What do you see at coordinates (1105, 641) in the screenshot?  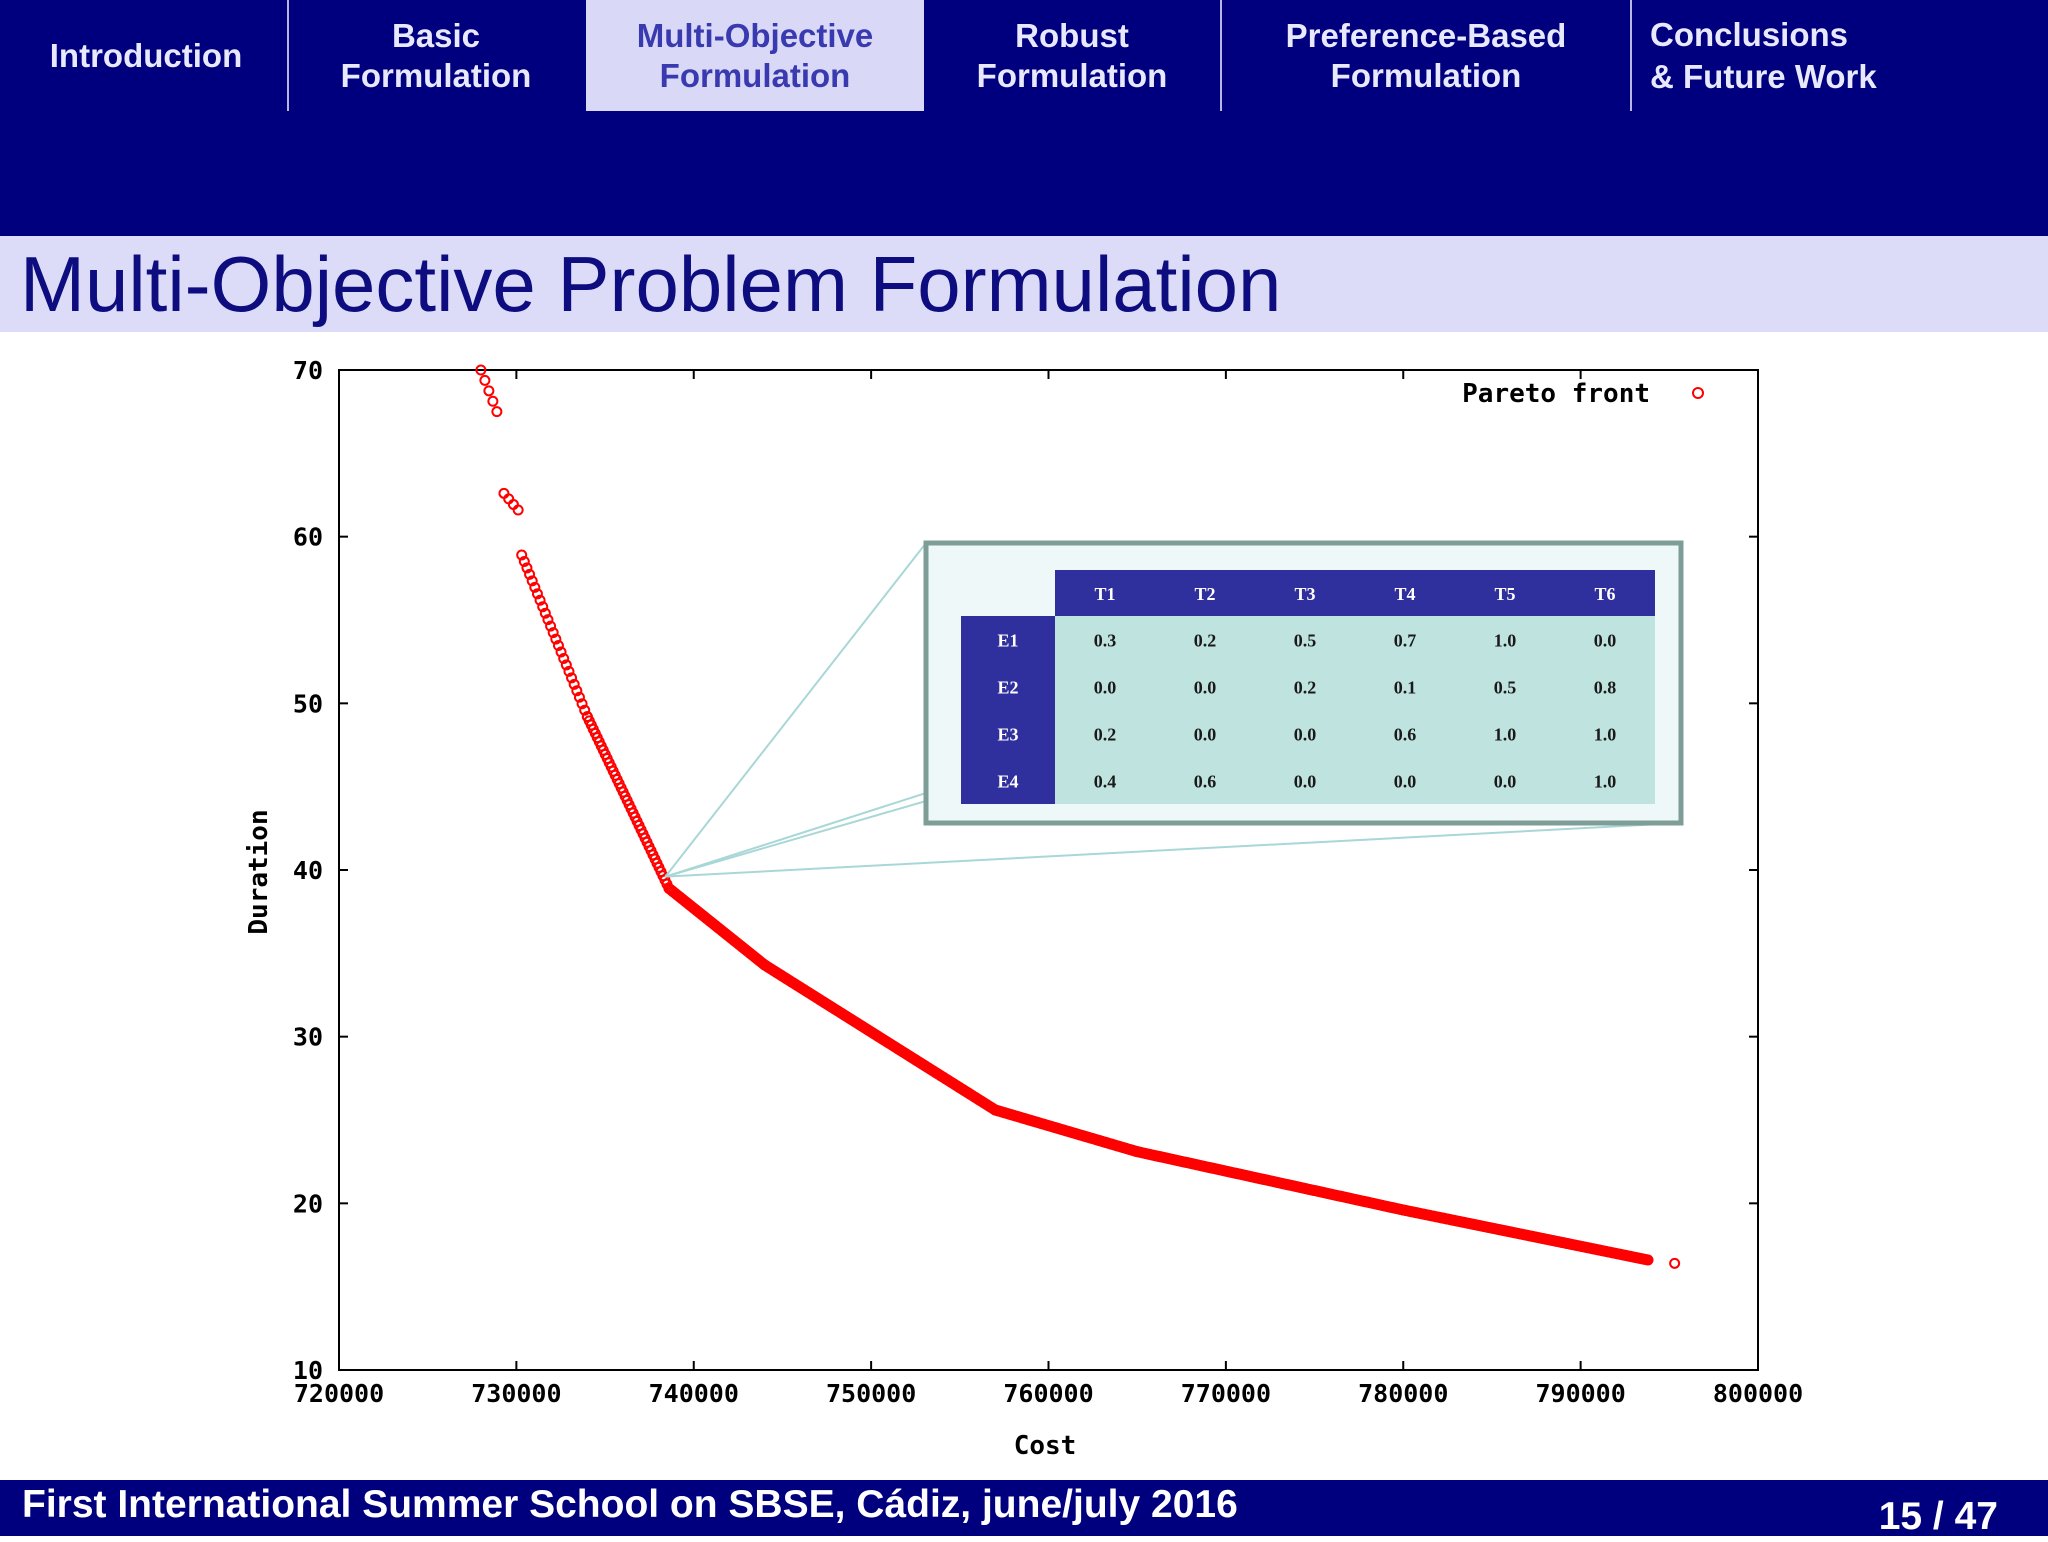 I see `table-cell: 0.3` at bounding box center [1105, 641].